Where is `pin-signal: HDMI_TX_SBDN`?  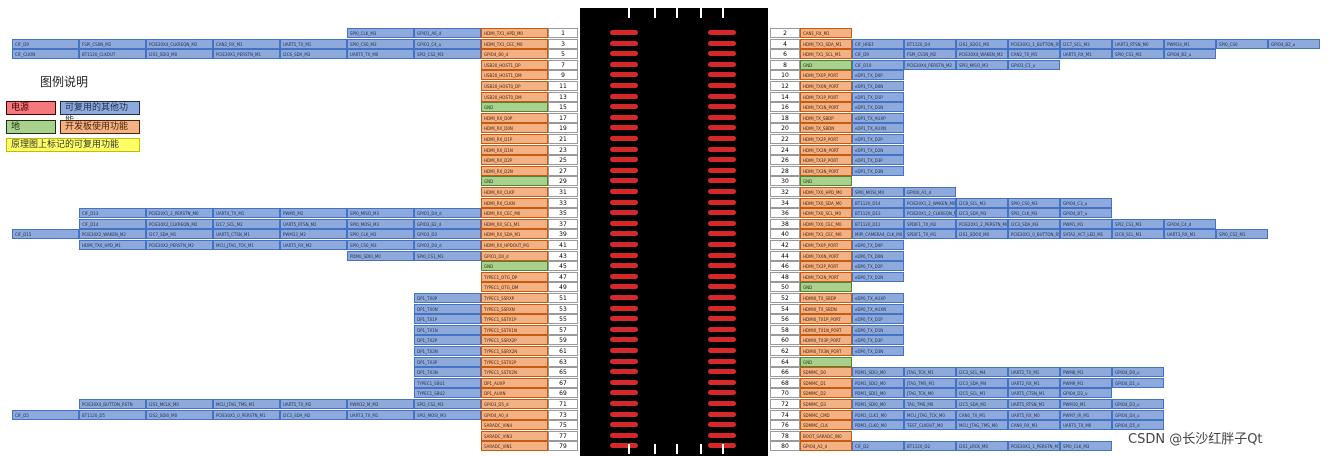
pin-signal: HDMI_TX_SBDN is located at coordinates (826, 128).